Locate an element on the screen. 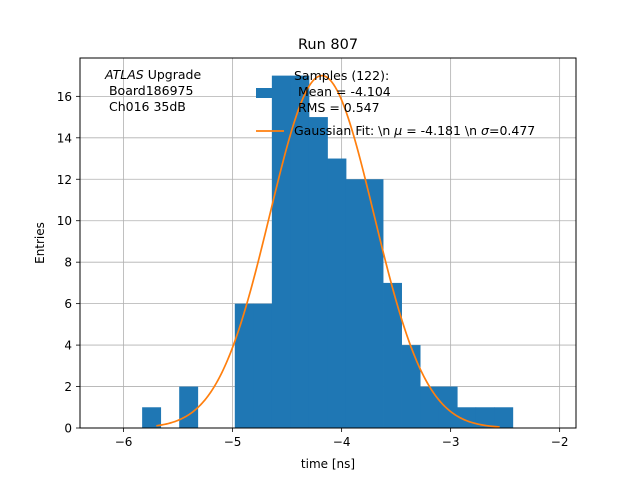 This screenshot has width=640, height=480. y-tick-label: 10 is located at coordinates (64, 221).